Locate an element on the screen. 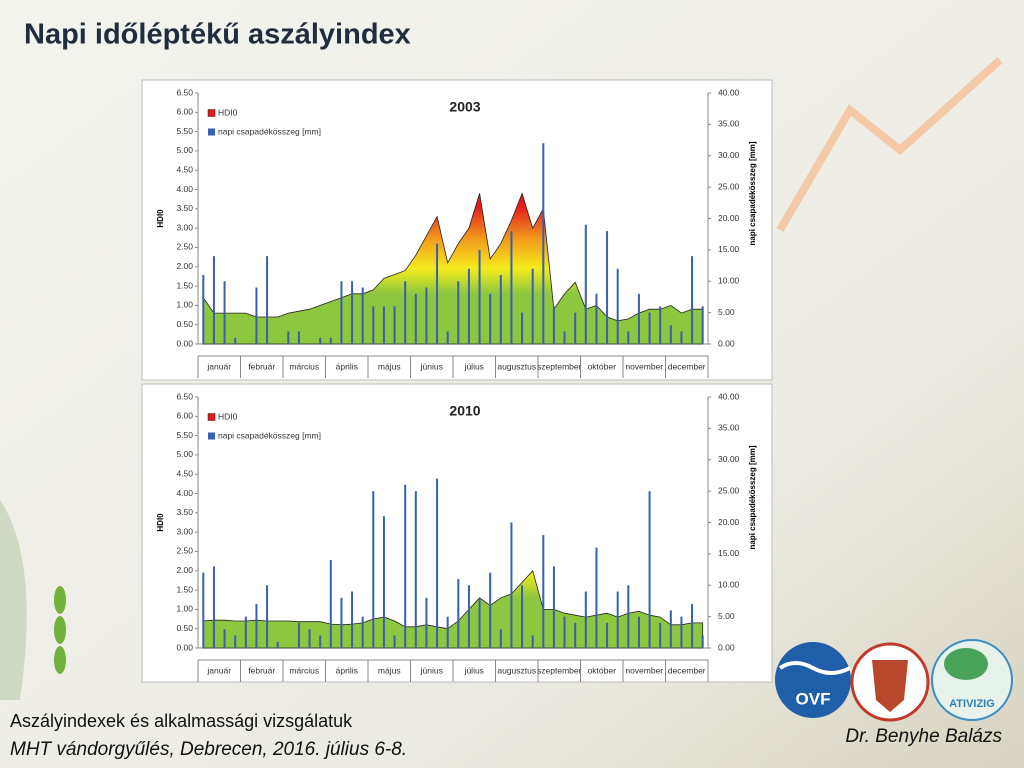 The width and height of the screenshot is (1024, 768). y-tick-label: 2.00 is located at coordinates (184, 266).